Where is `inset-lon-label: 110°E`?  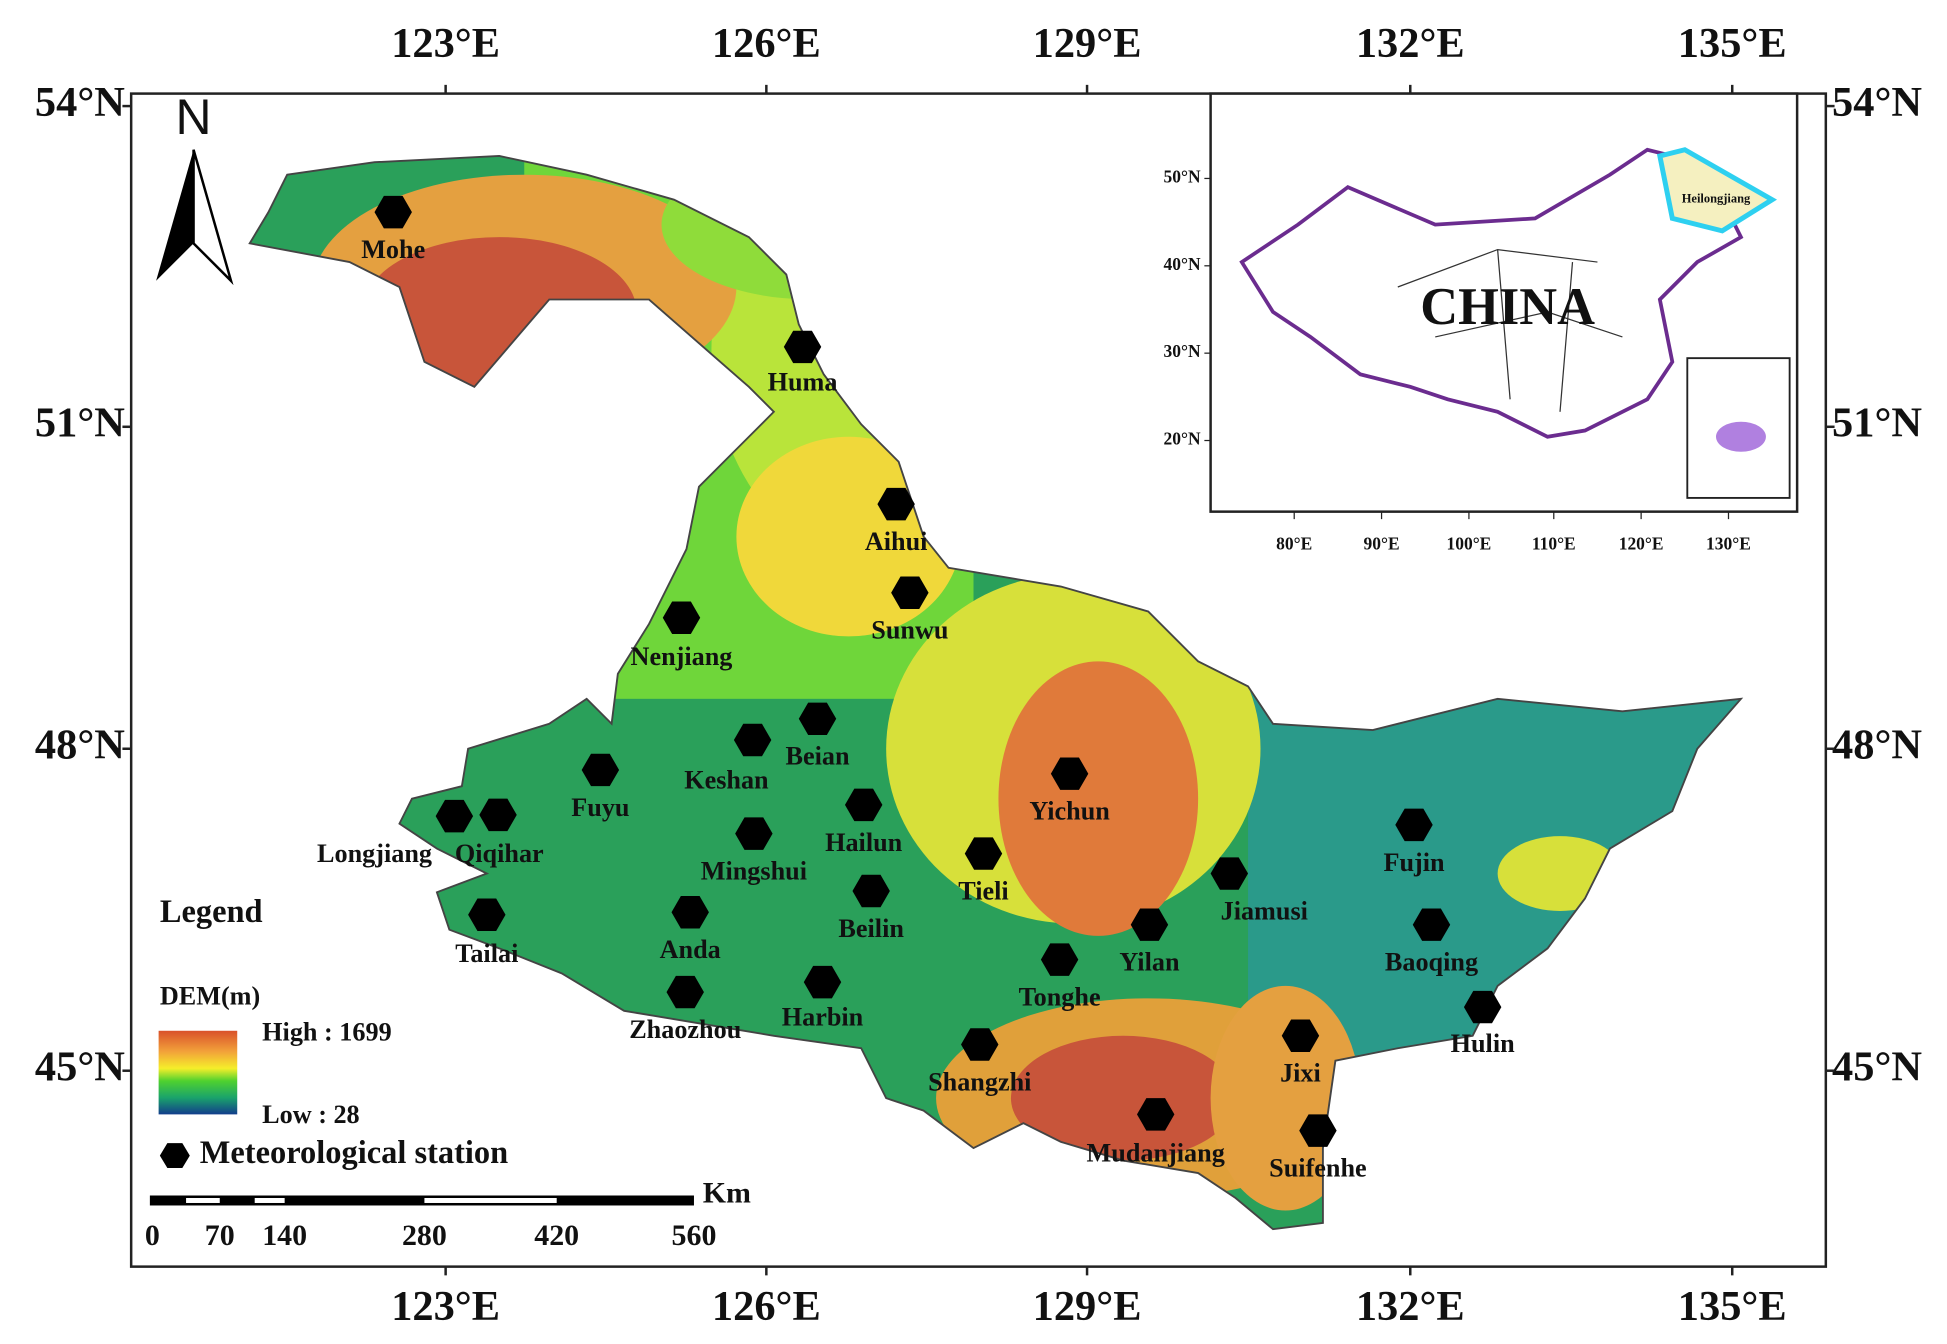
inset-lon-label: 110°E is located at coordinates (1554, 543).